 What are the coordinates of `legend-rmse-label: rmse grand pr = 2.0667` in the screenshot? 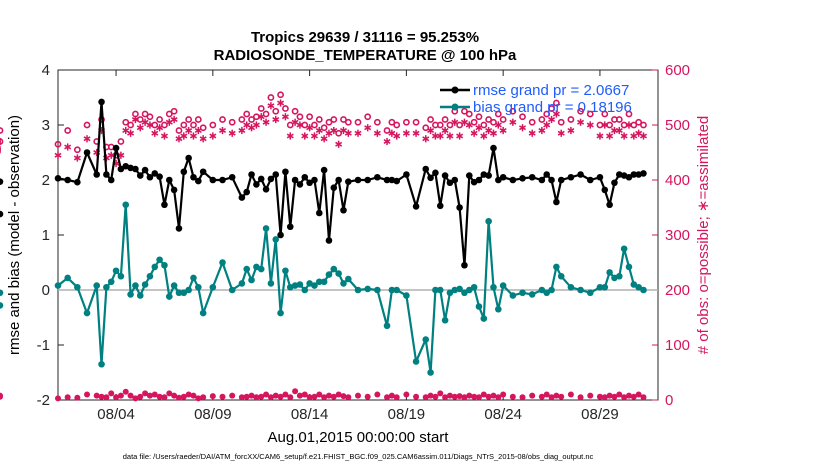 It's located at (551, 90).